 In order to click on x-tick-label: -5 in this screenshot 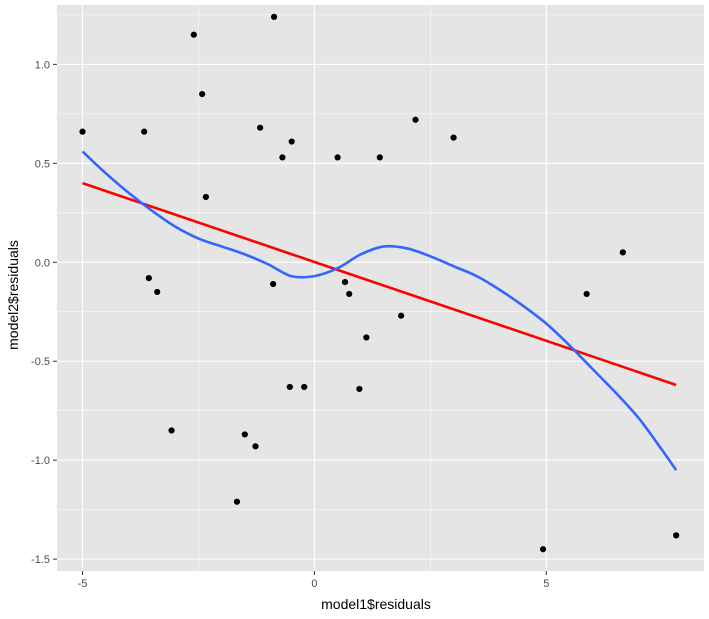, I will do `click(83, 584)`.